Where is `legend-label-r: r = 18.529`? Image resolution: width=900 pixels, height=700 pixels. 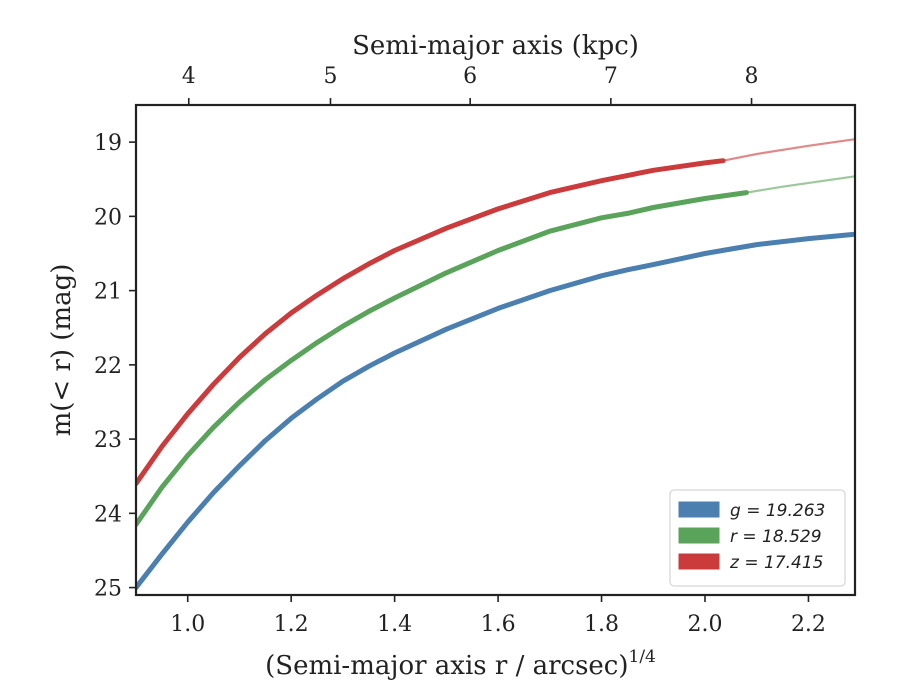 legend-label-r: r = 18.529 is located at coordinates (776, 537).